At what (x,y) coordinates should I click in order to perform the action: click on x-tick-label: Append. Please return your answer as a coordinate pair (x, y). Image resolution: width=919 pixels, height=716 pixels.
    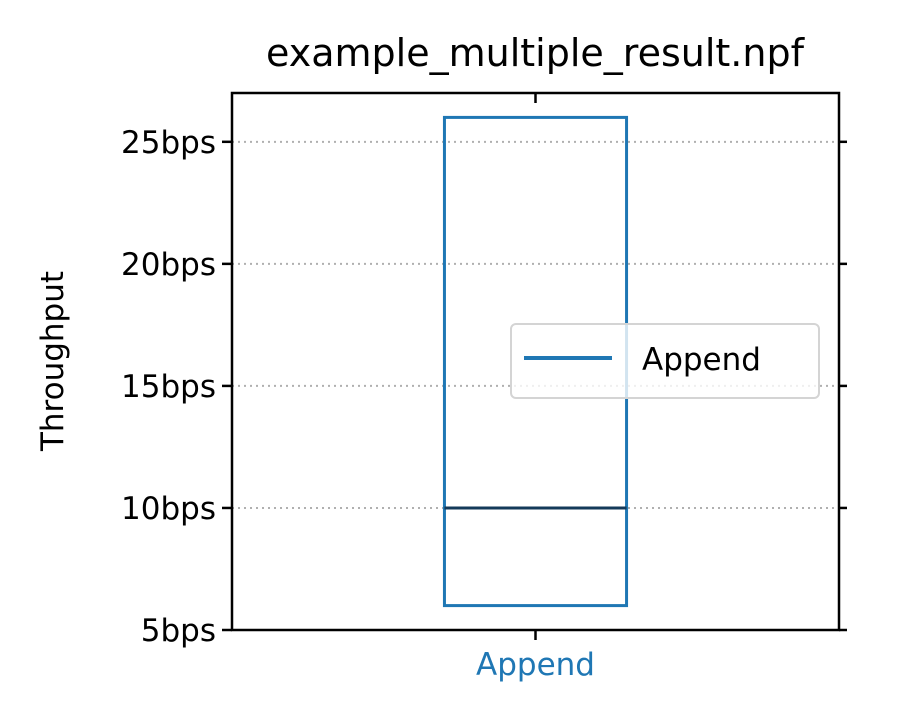
    Looking at the image, I should click on (535, 665).